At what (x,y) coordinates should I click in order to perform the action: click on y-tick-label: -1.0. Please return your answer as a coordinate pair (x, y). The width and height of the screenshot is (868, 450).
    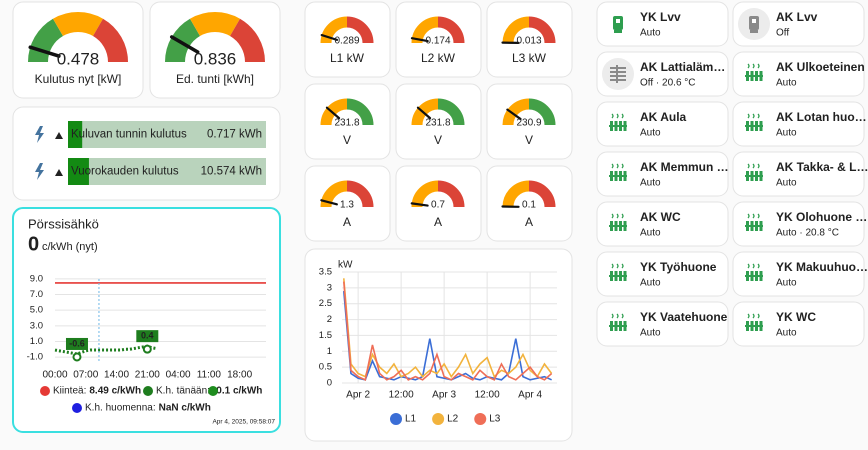
    Looking at the image, I should click on (35, 357).